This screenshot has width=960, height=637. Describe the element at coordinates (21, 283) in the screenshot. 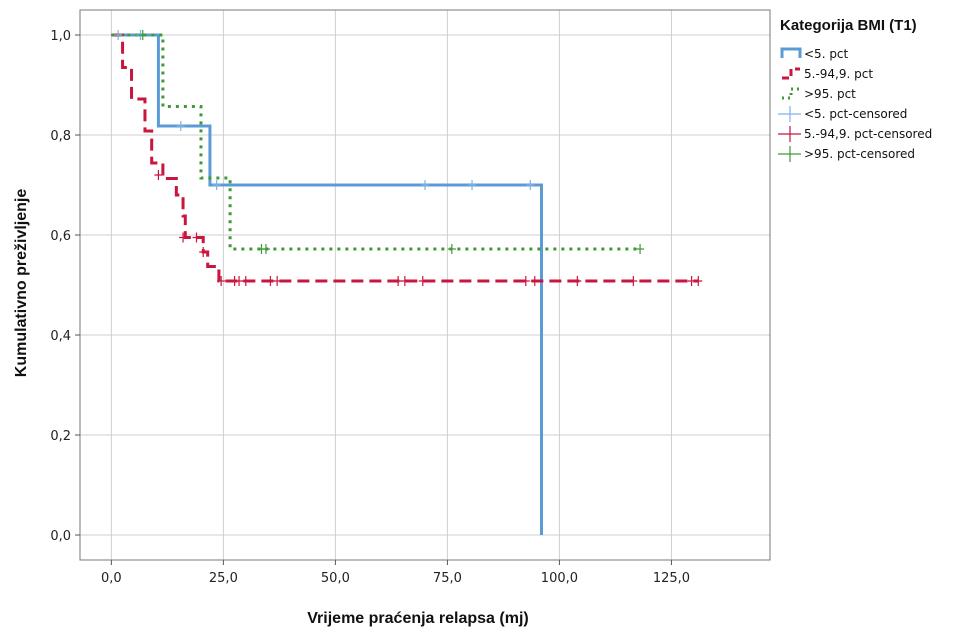

I see `y-axis-title: Kumulativno preživljenje` at that location.